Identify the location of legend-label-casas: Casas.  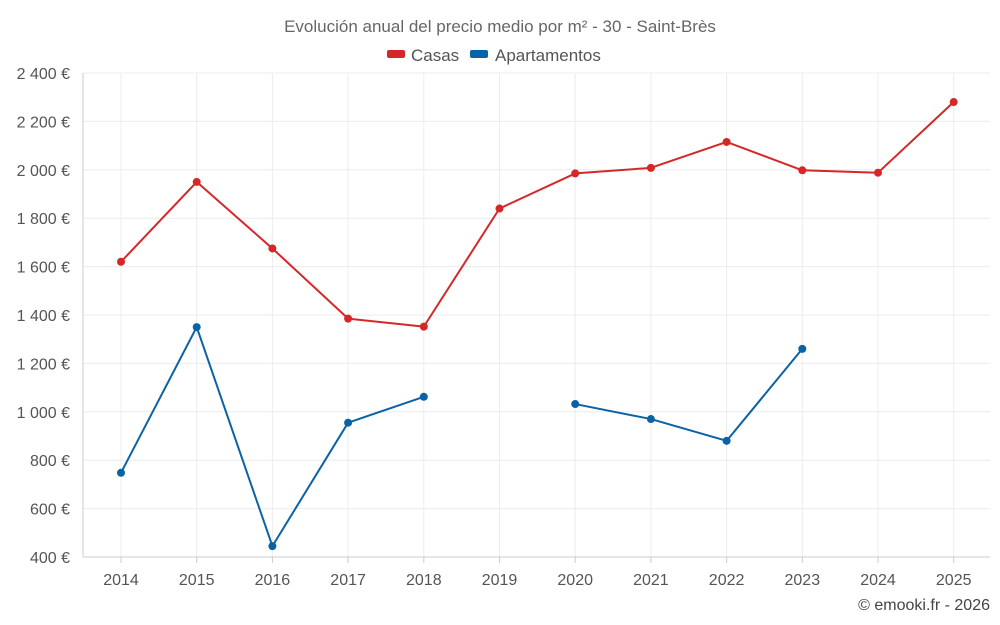
(435, 55).